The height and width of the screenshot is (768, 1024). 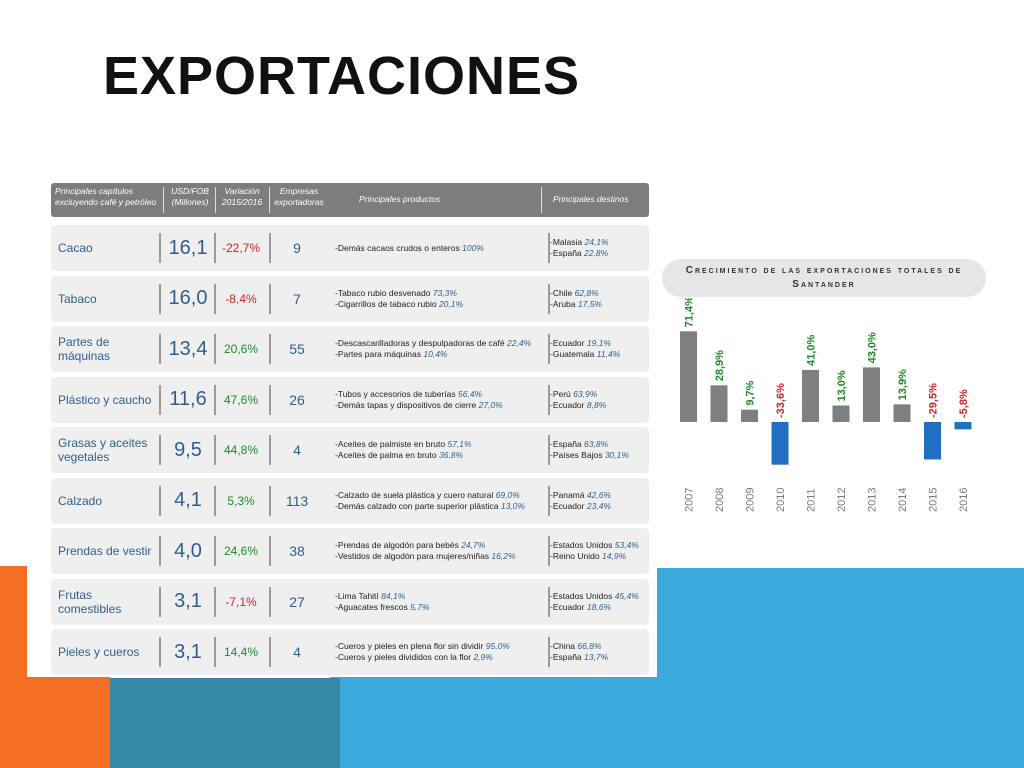 I want to click on product-name: -Demás tapas y dispositivos de cierre, so click(x=406, y=404).